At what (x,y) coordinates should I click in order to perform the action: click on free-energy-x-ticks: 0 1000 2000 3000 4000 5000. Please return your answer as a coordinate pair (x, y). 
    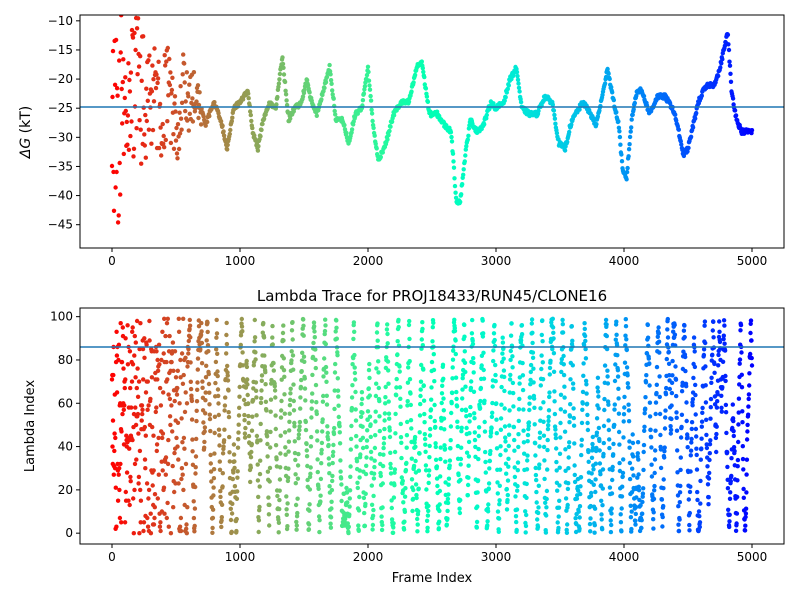
    Looking at the image, I should click on (437, 258).